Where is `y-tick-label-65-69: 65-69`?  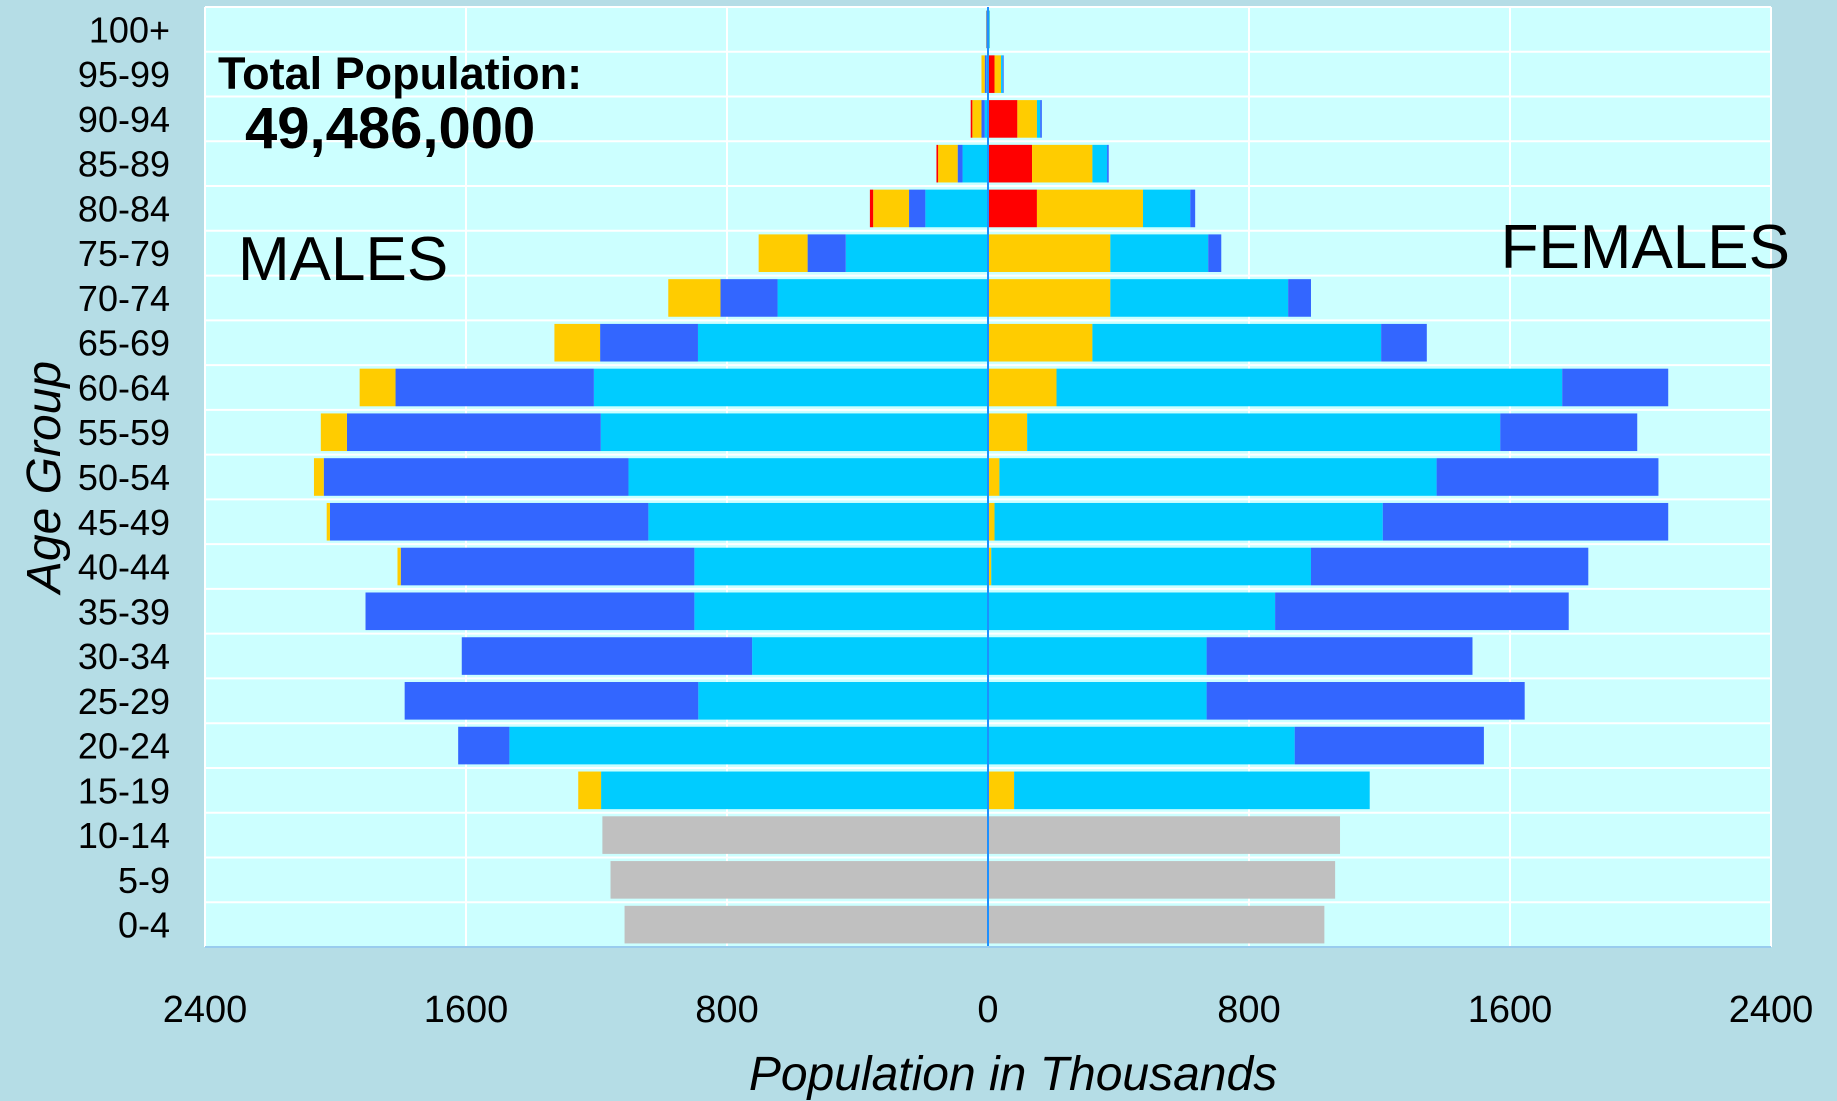
y-tick-label-65-69: 65-69 is located at coordinates (124, 343).